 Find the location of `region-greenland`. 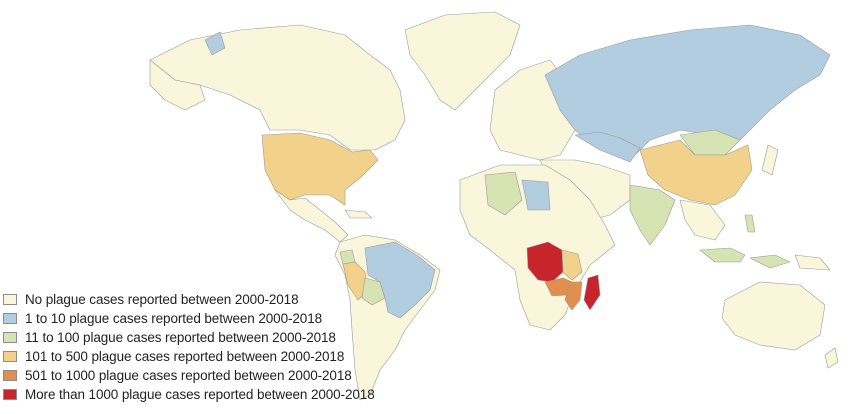

region-greenland is located at coordinates (462, 61).